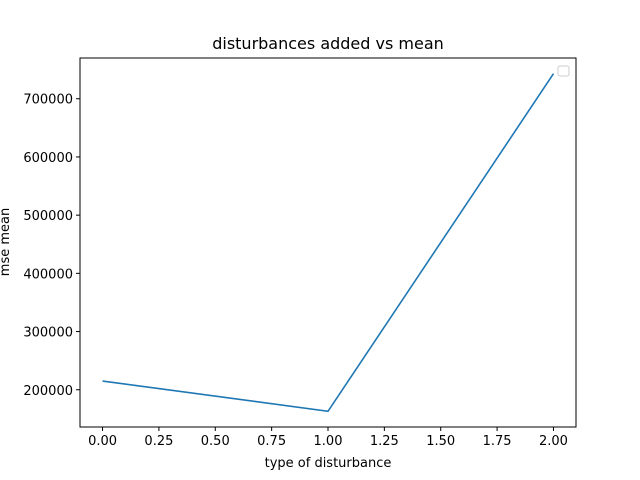  I want to click on chart-title: disturbances added vs mean, so click(328, 43).